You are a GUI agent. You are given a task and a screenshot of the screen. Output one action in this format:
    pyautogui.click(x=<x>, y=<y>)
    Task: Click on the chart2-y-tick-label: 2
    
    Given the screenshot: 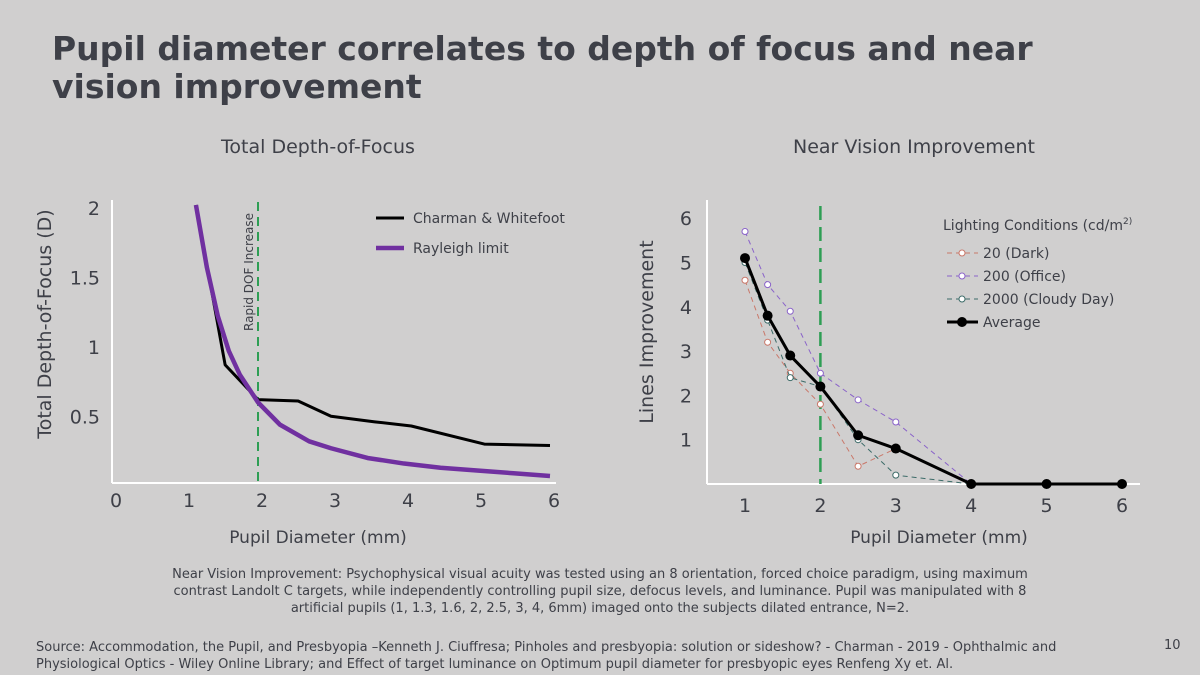 What is the action you would take?
    pyautogui.click(x=686, y=396)
    